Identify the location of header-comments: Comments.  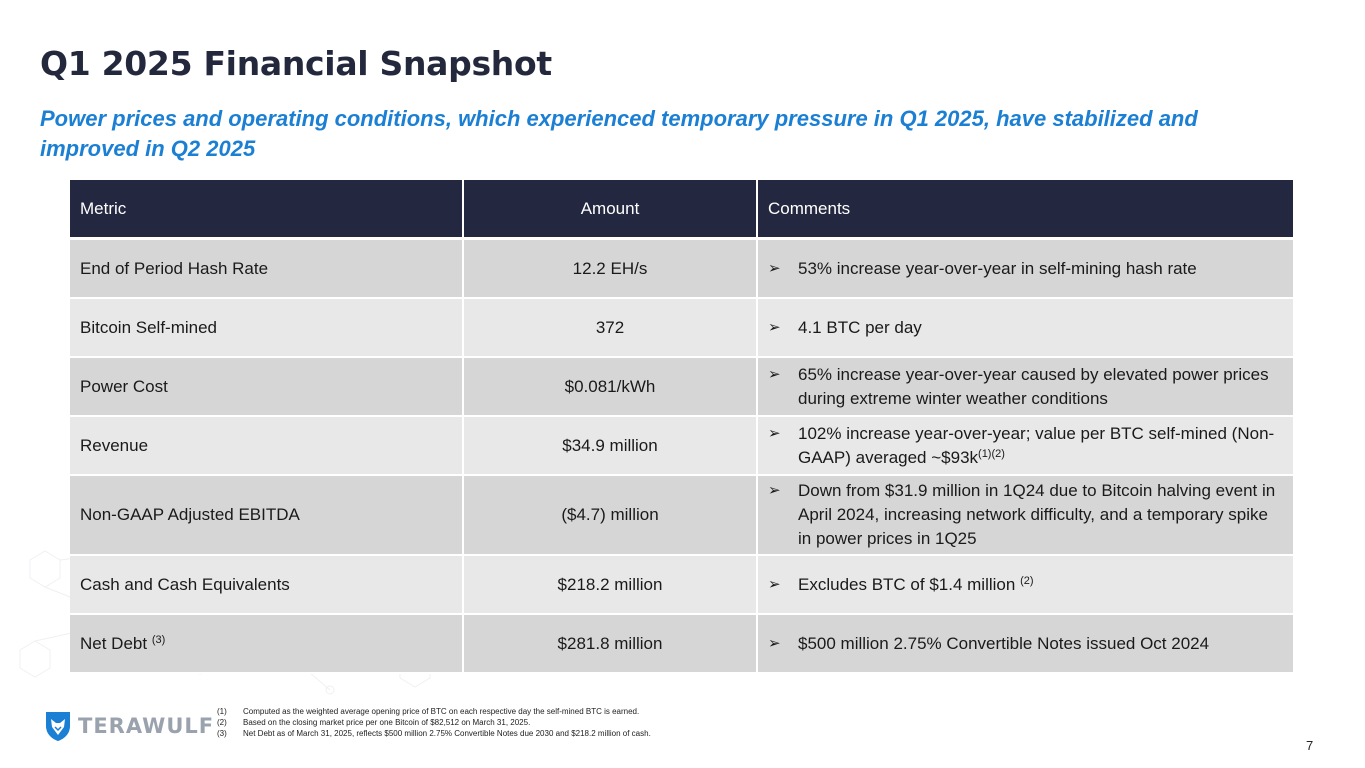
(1025, 210).